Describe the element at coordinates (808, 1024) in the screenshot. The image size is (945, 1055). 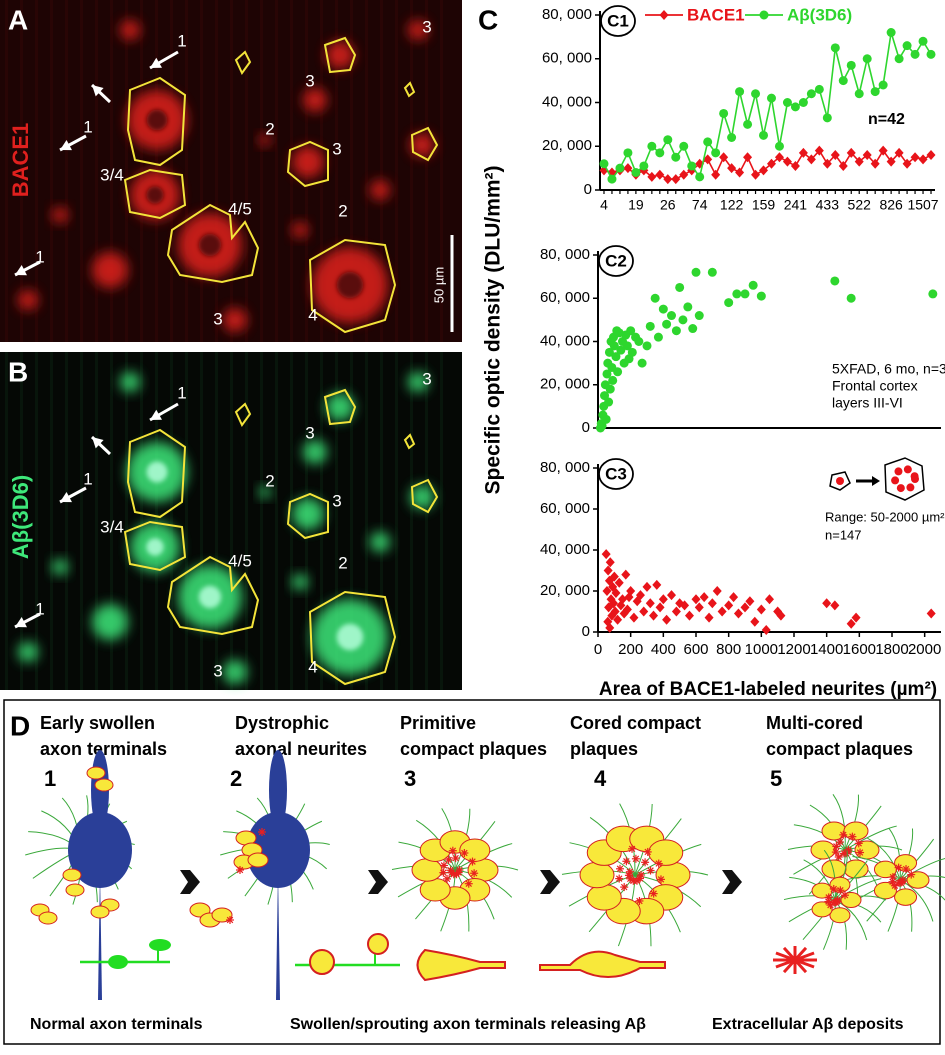
I see `legend-text: Extracellular Aβ deposits` at that location.